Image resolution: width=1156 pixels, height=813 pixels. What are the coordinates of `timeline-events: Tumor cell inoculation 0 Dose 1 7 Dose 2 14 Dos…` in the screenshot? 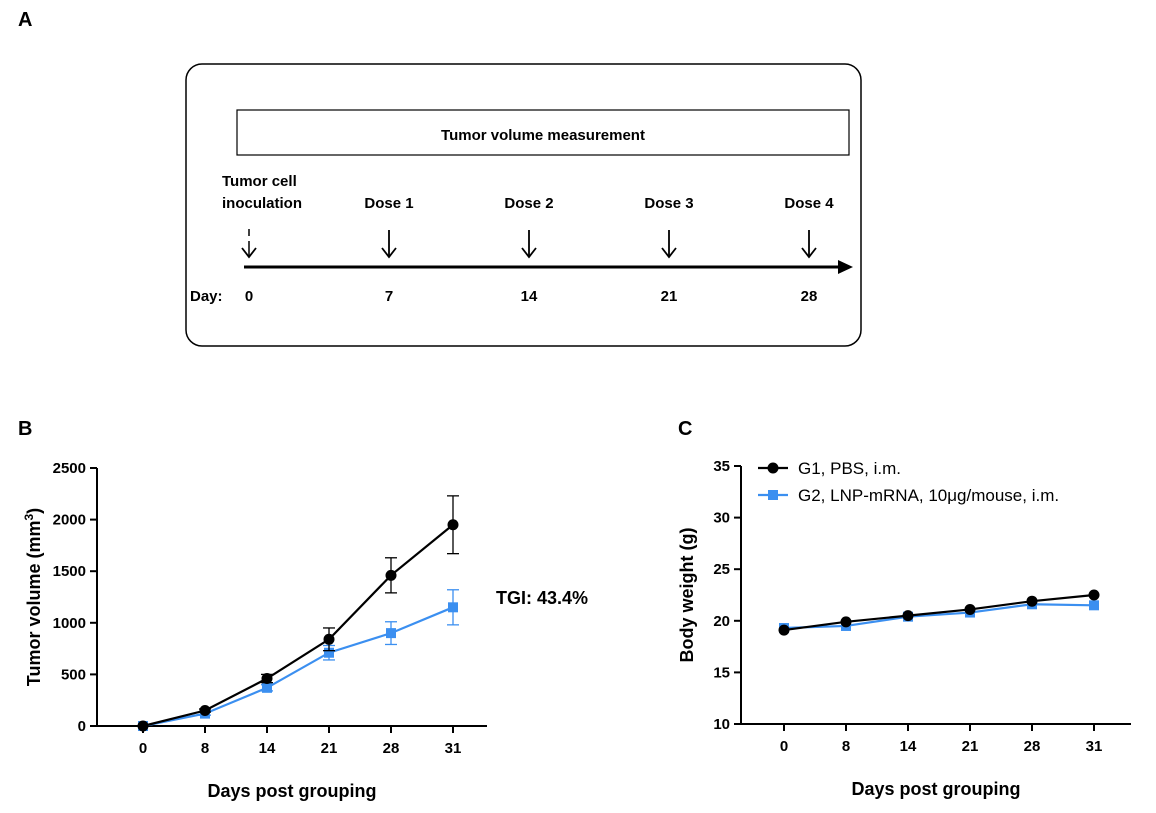 It's located at (528, 239).